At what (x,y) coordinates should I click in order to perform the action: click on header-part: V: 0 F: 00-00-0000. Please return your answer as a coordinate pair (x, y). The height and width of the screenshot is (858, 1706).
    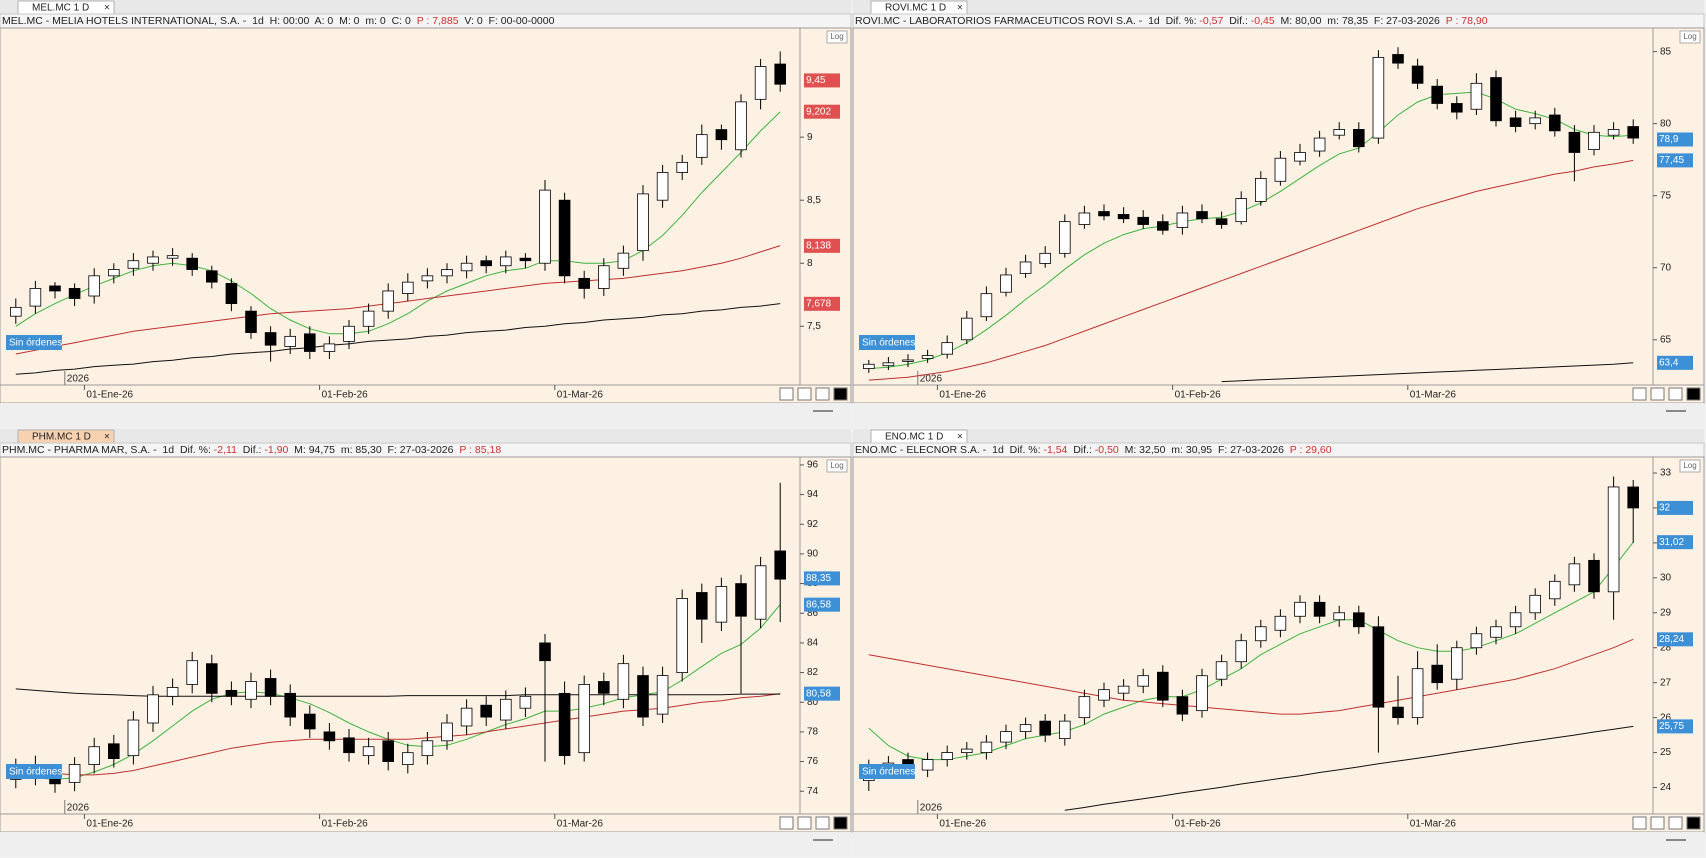
    Looking at the image, I should click on (507, 21).